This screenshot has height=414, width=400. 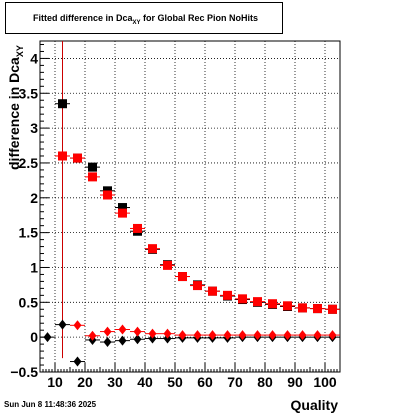 I want to click on x-tick-label: 30, so click(x=115, y=382).